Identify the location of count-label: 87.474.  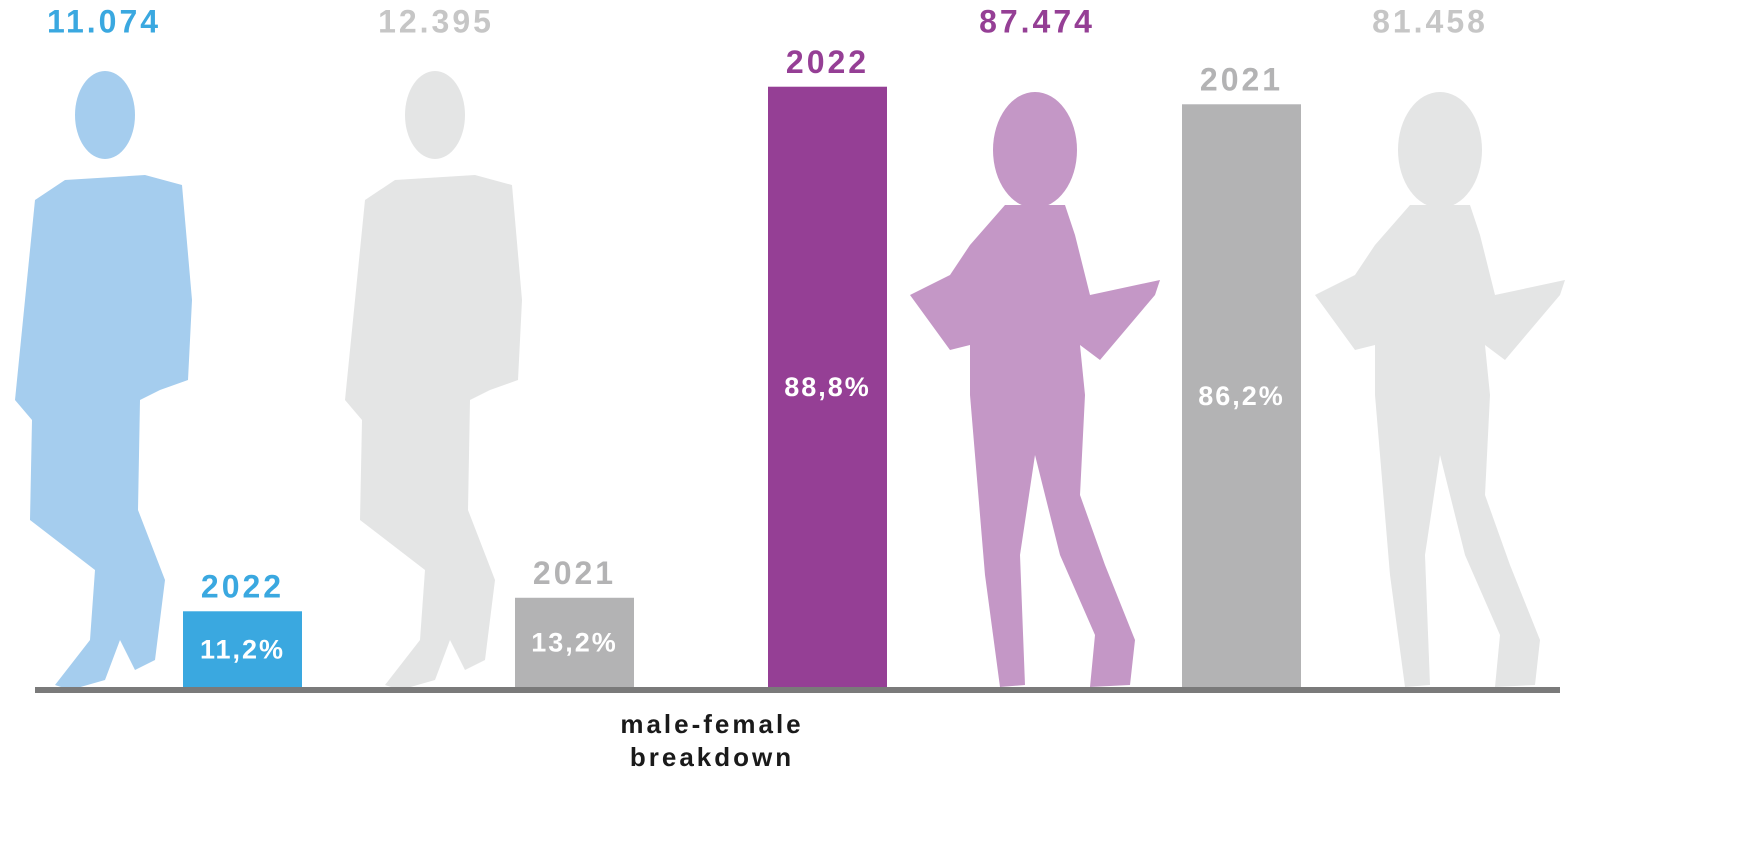
(1037, 21).